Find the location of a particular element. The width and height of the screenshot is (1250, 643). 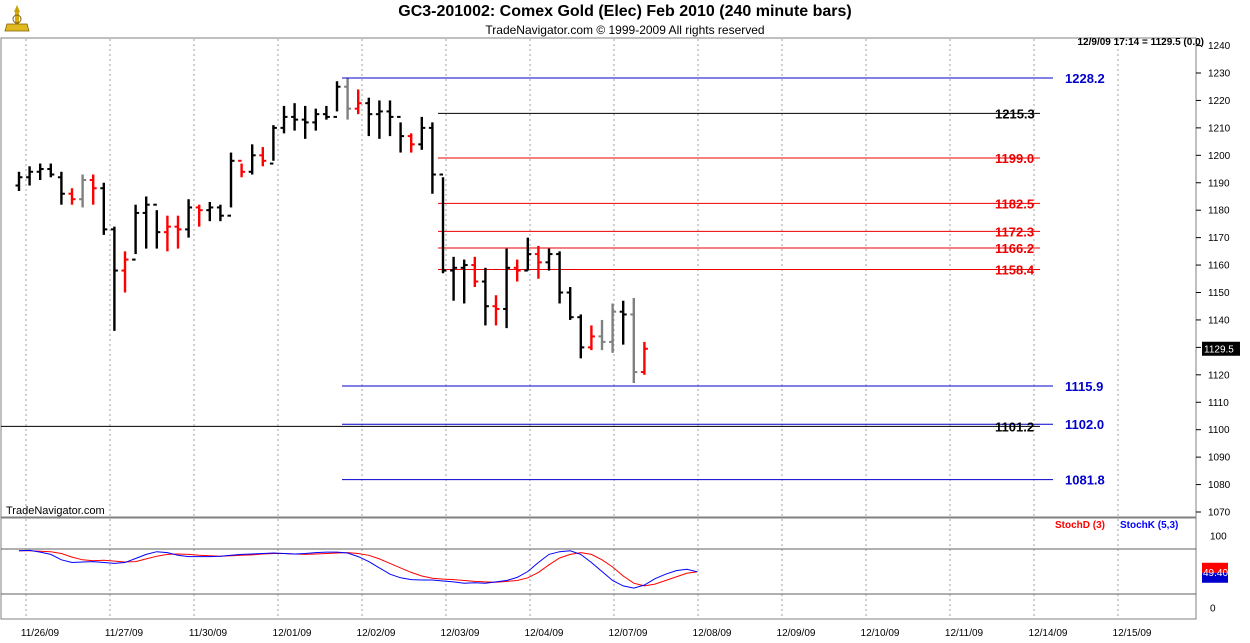

price-tick-label: 1110 is located at coordinates (1218, 403).